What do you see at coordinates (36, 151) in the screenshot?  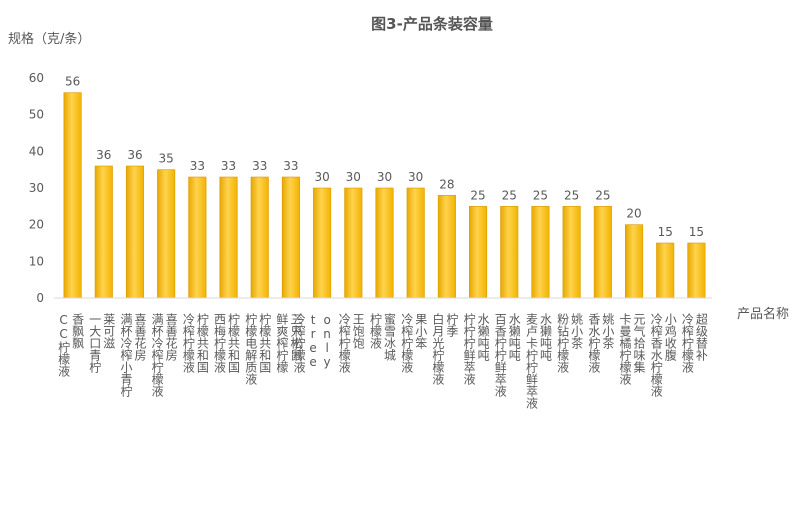 I see `y-tick-label: 40` at bounding box center [36, 151].